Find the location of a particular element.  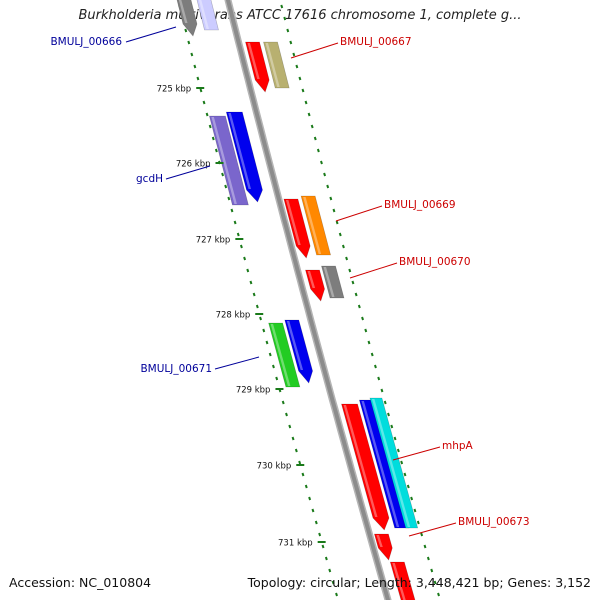

gene-label-group: BMULJ_00669 is located at coordinates (395, 210).